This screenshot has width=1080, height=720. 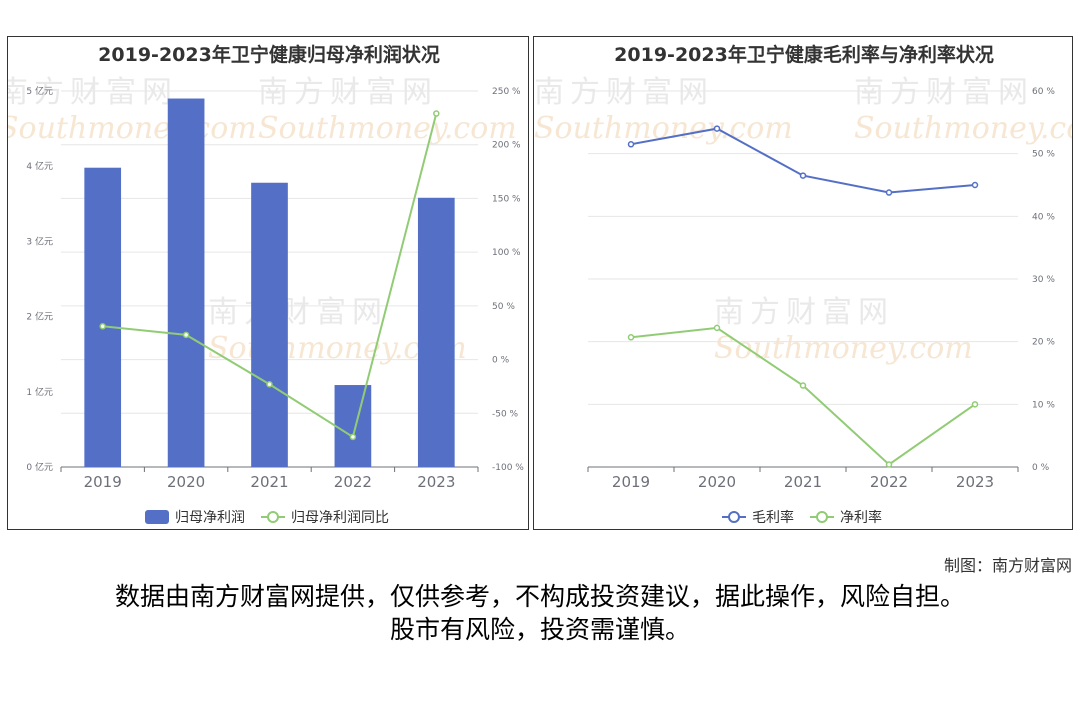 What do you see at coordinates (508, 468) in the screenshot?
I see `y-right-tick-label: -100 %` at bounding box center [508, 468].